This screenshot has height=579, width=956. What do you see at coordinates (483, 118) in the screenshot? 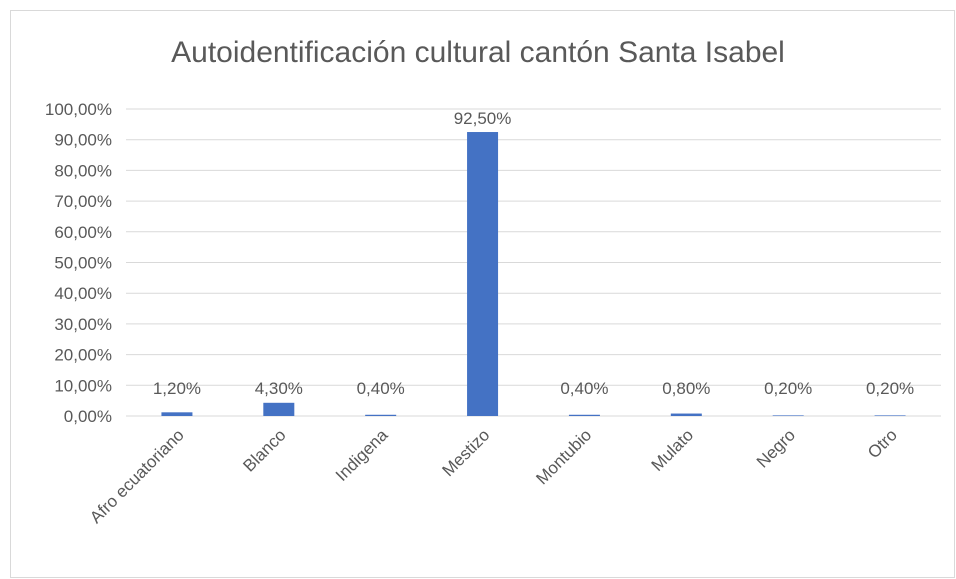
I see `data-label: 92,50%` at bounding box center [483, 118].